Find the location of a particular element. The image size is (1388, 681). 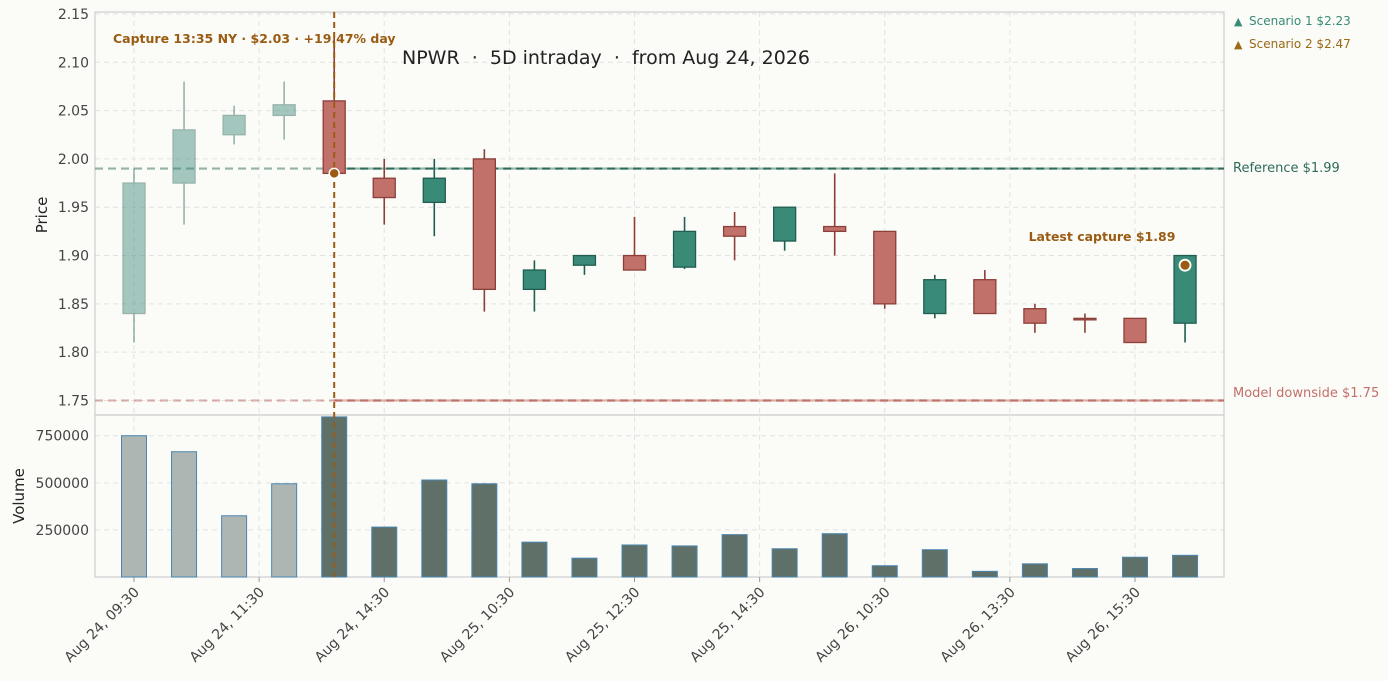

price-tick-label: 2.05 is located at coordinates (73, 112).